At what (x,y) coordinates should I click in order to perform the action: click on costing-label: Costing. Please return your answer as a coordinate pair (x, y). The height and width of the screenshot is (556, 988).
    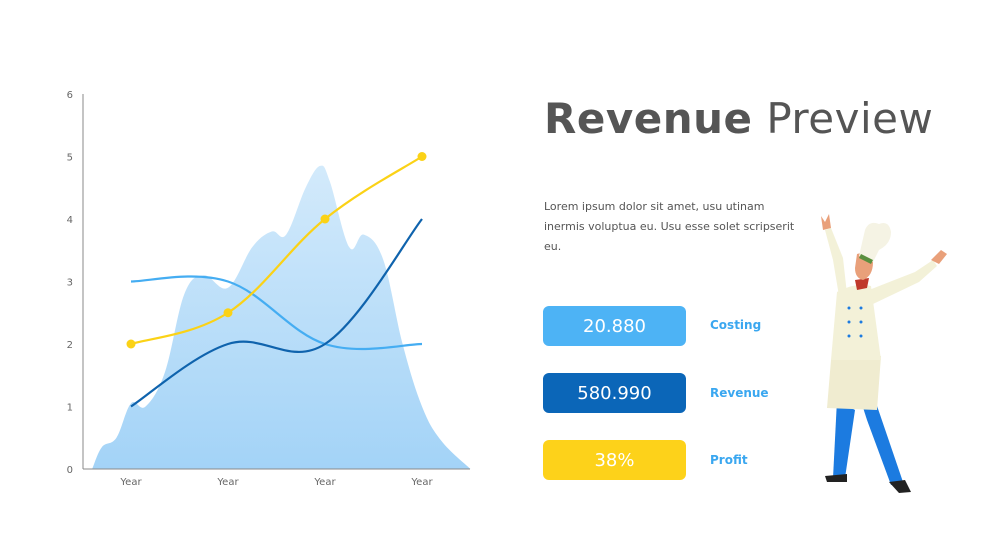
    Looking at the image, I should click on (736, 325).